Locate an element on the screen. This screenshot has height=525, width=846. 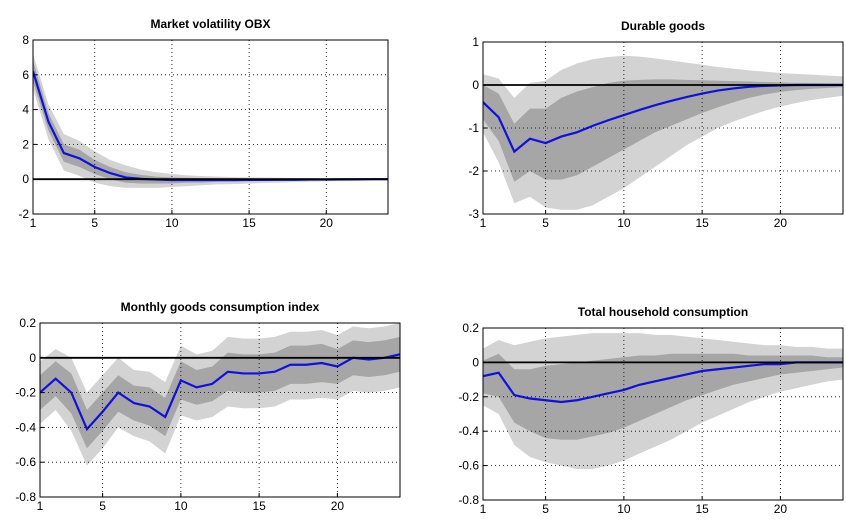
chart-title: Total household consumption is located at coordinates (663, 312).